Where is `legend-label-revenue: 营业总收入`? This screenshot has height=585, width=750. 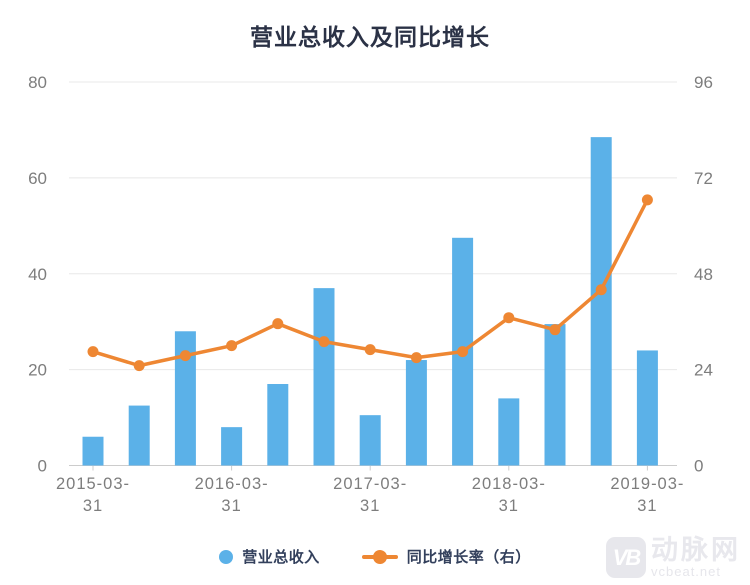
legend-label-revenue: 营业总收入 is located at coordinates (281, 557).